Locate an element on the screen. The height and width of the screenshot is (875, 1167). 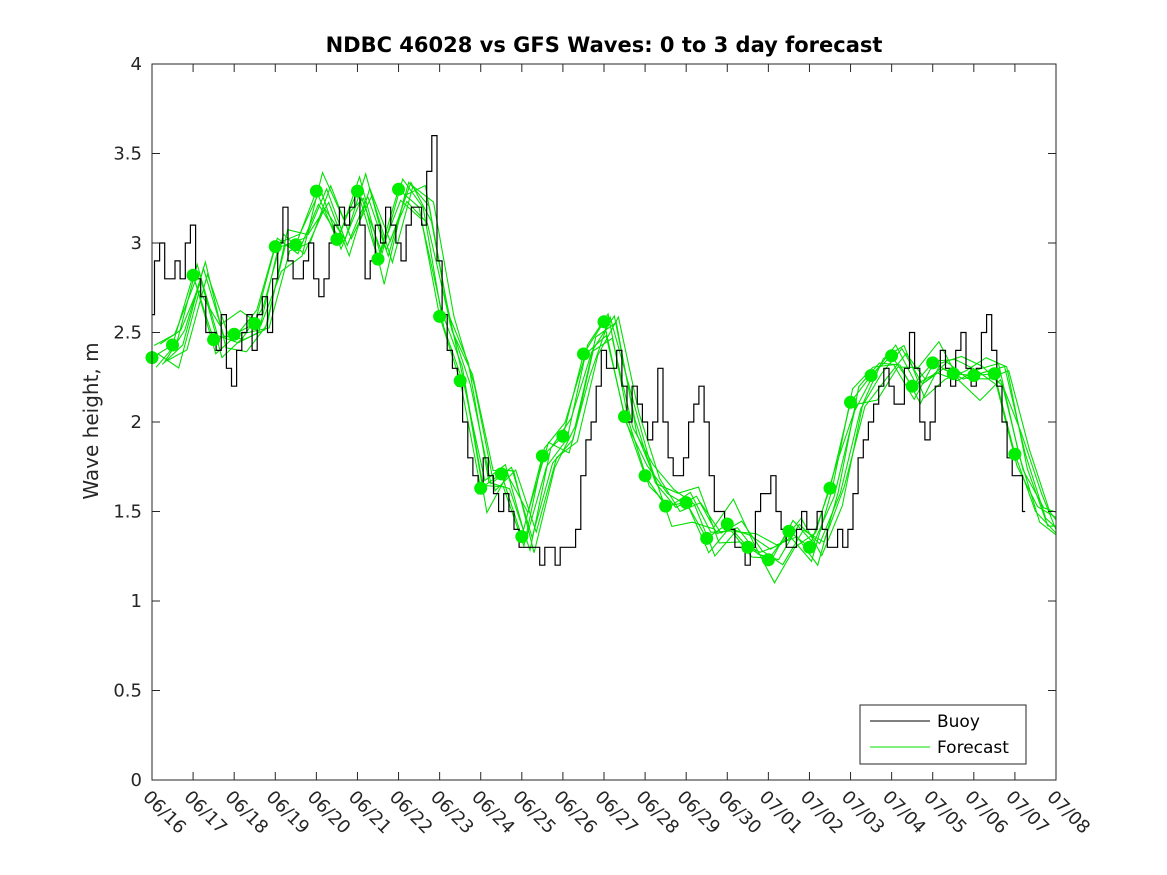
x-tick-label: 07/01 is located at coordinates (781, 813).